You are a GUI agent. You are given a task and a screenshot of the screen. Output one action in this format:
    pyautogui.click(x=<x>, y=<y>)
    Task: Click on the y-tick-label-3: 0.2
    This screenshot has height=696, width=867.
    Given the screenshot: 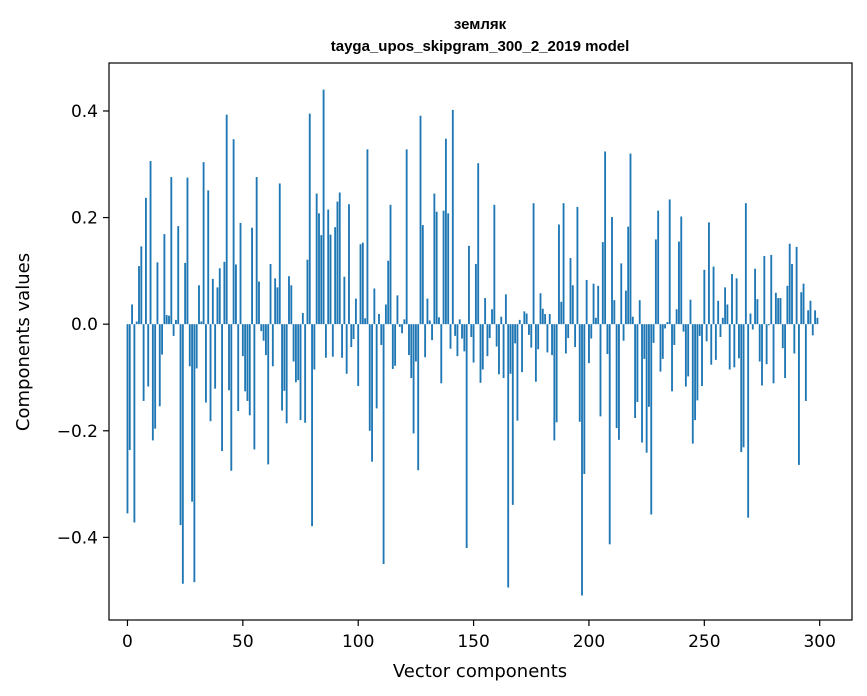 What is the action you would take?
    pyautogui.click(x=84, y=219)
    